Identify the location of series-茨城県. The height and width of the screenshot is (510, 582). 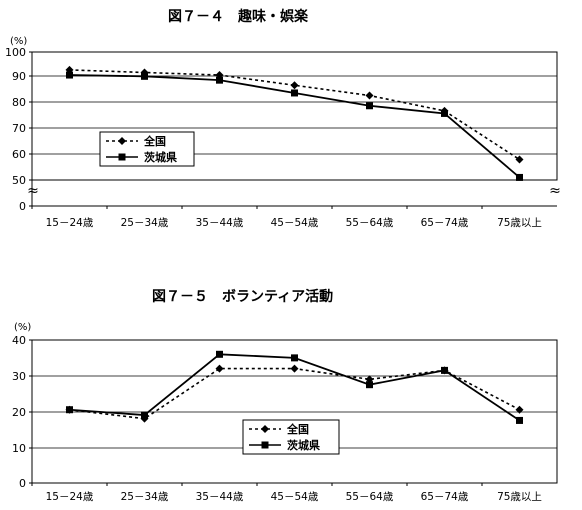
(294, 387).